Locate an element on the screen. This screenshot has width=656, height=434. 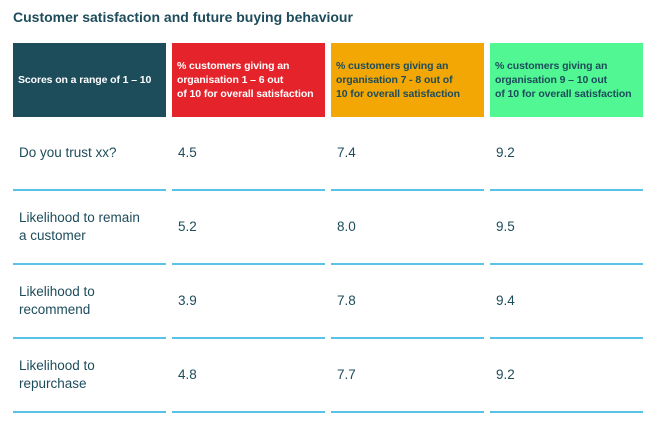
value-cell: 3.9 is located at coordinates (248, 302).